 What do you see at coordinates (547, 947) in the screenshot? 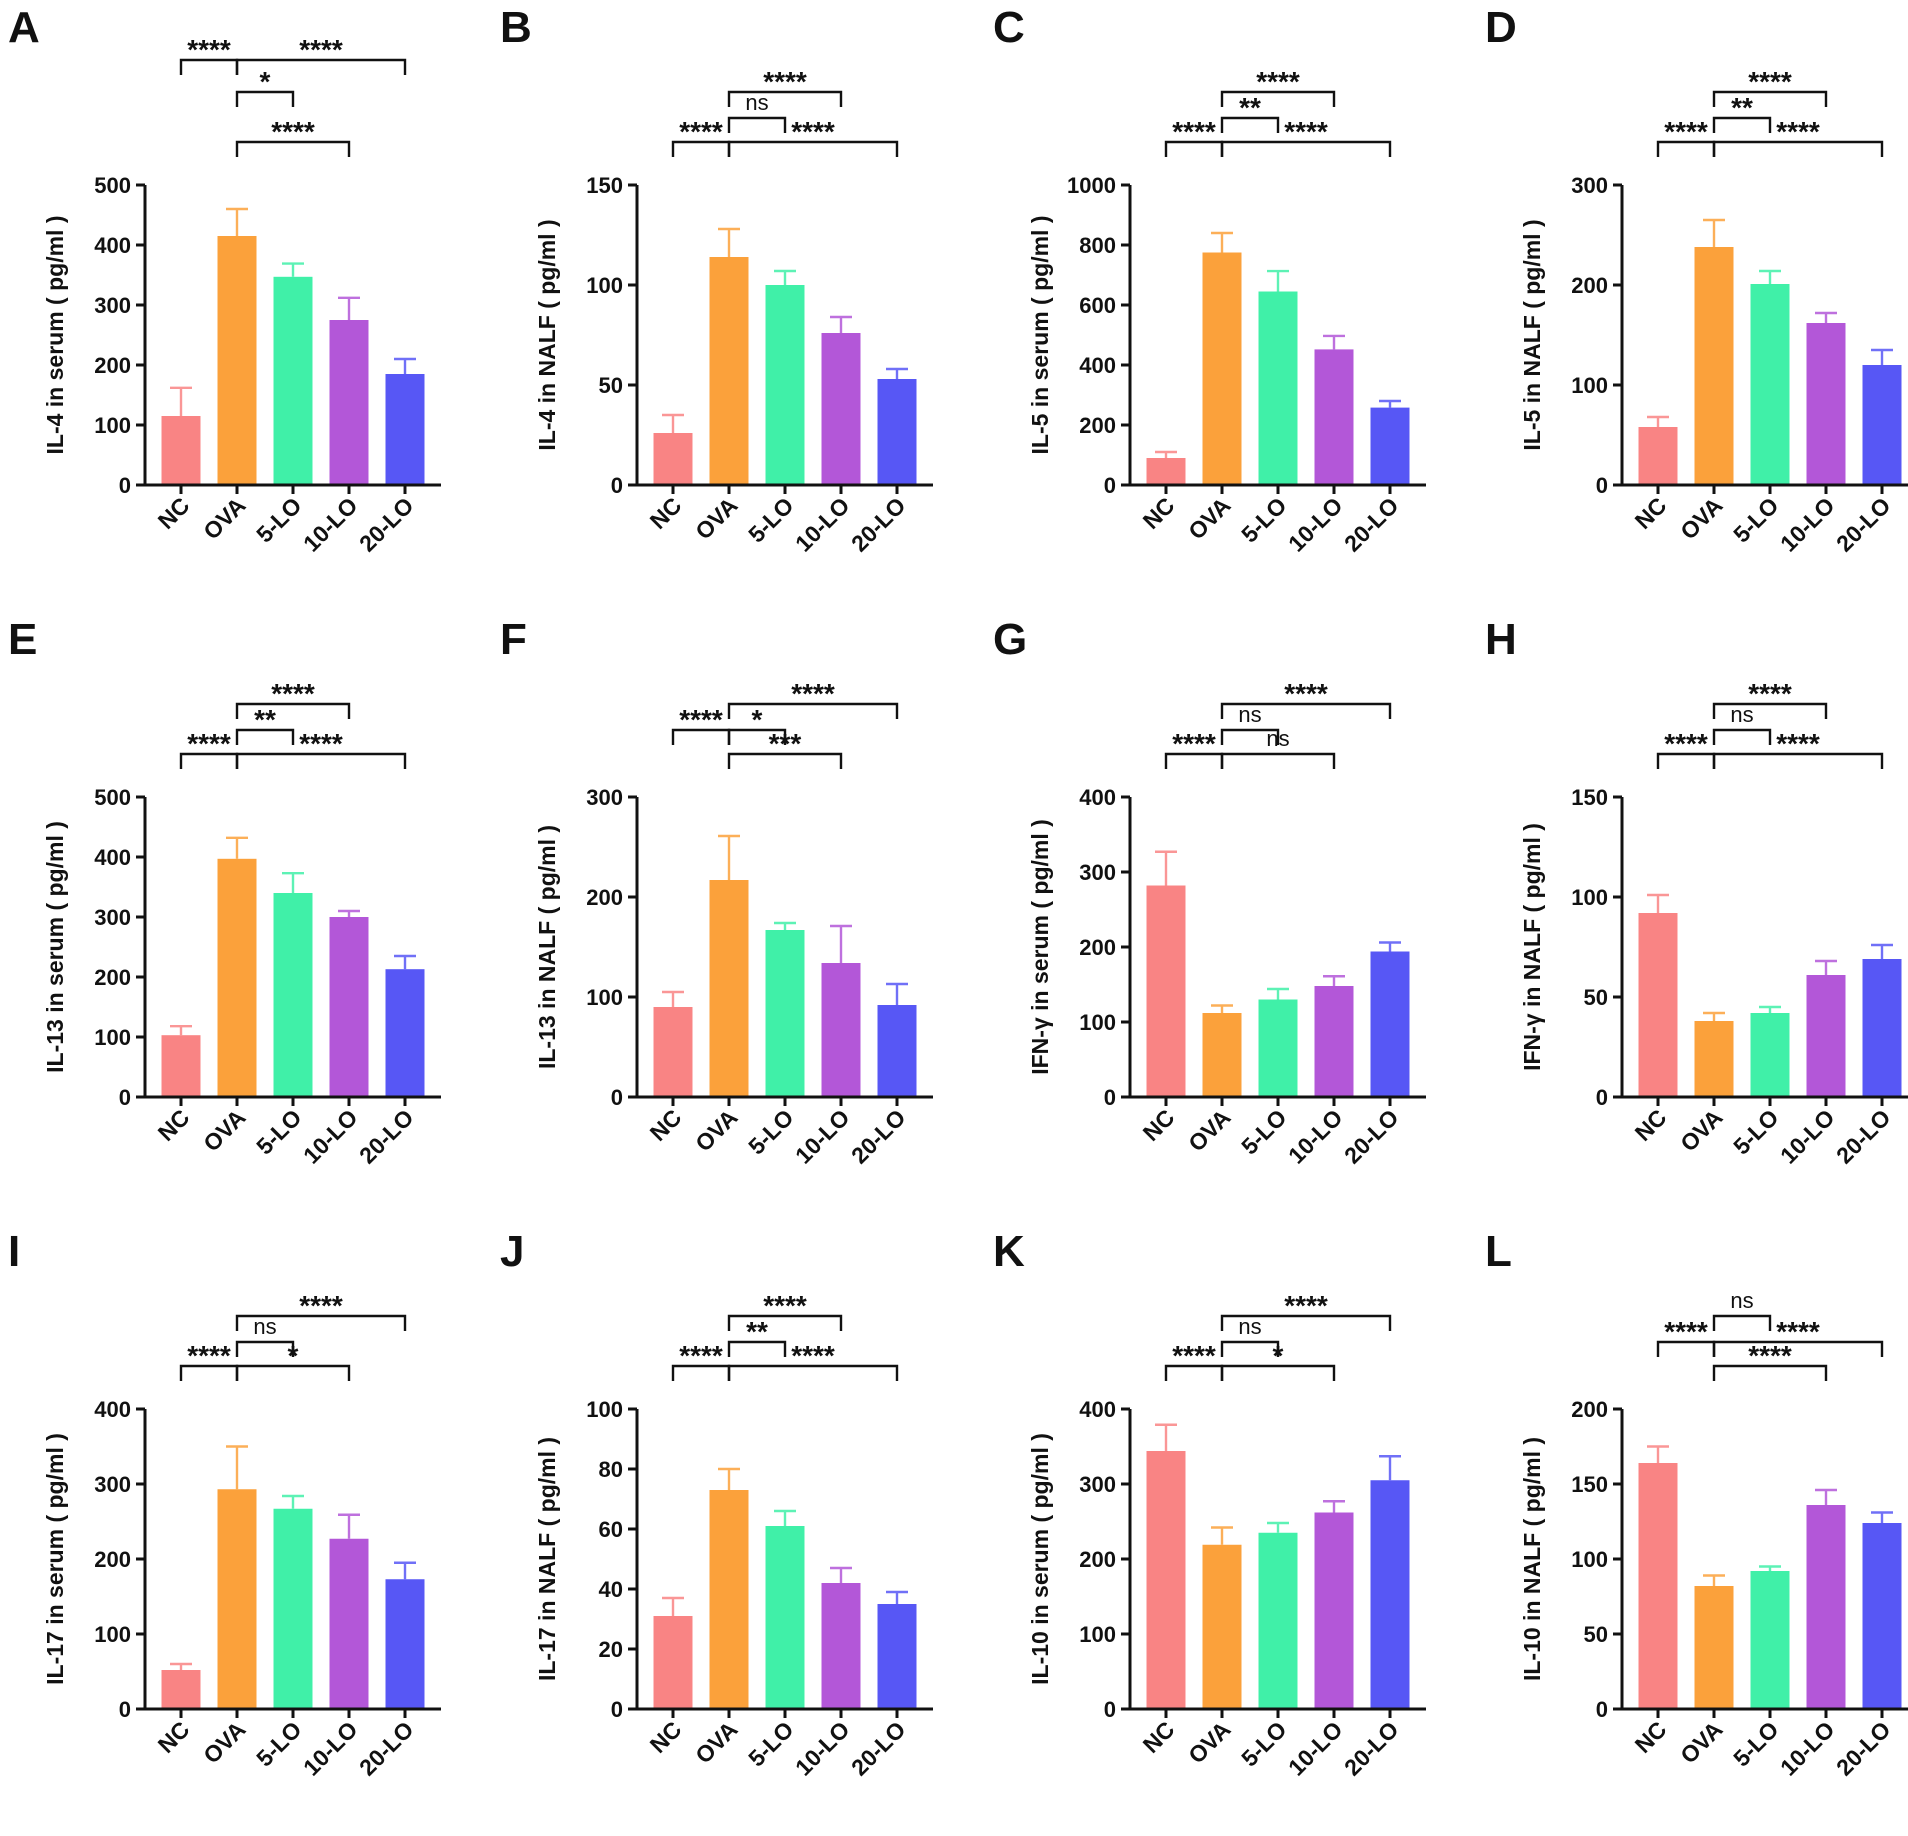
I see `y-axis-label: IL-13 in NALF ( pg/ml )` at bounding box center [547, 947].